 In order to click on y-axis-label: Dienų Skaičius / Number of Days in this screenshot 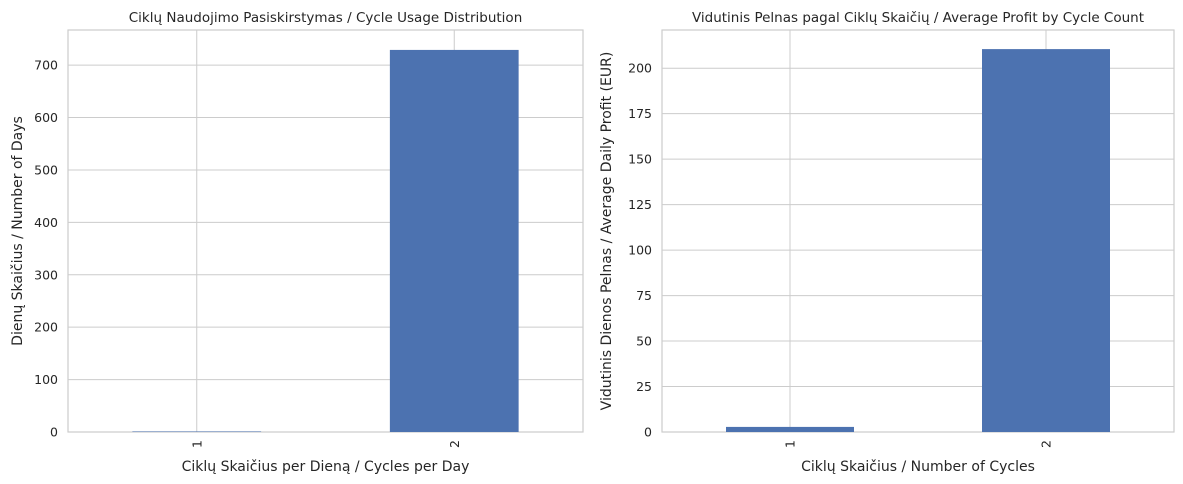, I will do `click(18, 231)`.